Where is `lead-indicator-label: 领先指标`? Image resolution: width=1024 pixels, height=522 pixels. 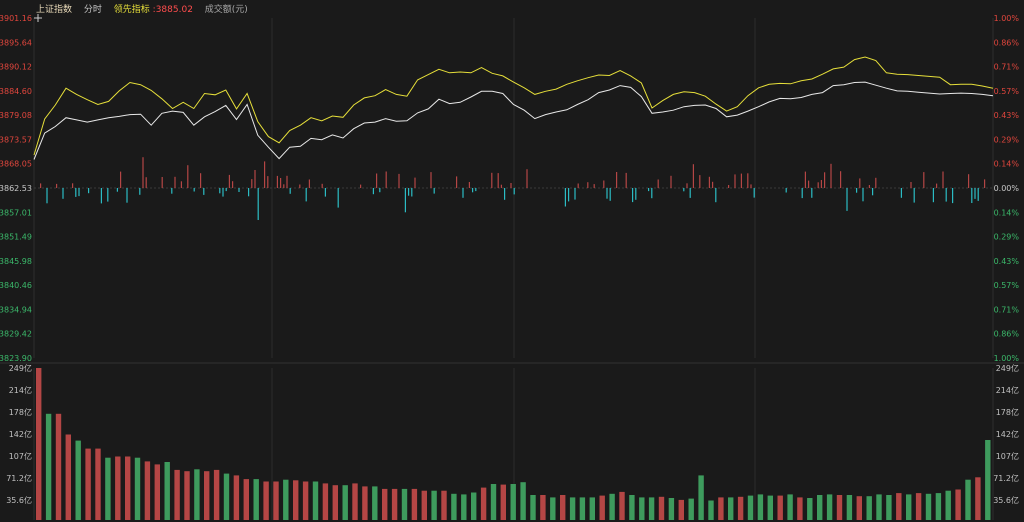
lead-indicator-label: 领先指标 is located at coordinates (131, 10).